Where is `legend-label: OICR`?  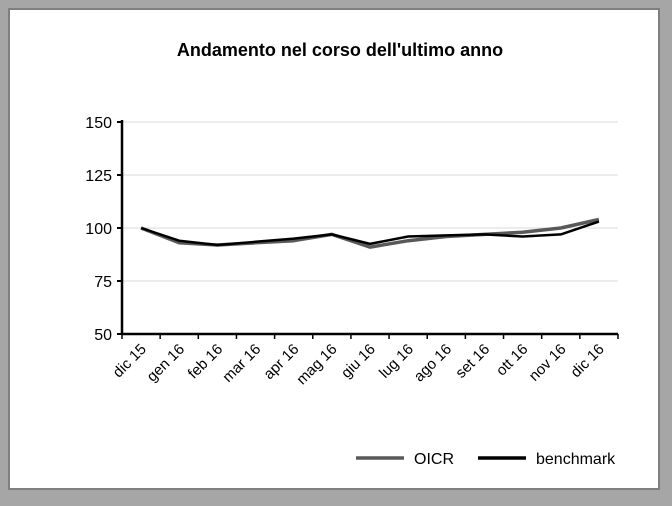 legend-label: OICR is located at coordinates (434, 459).